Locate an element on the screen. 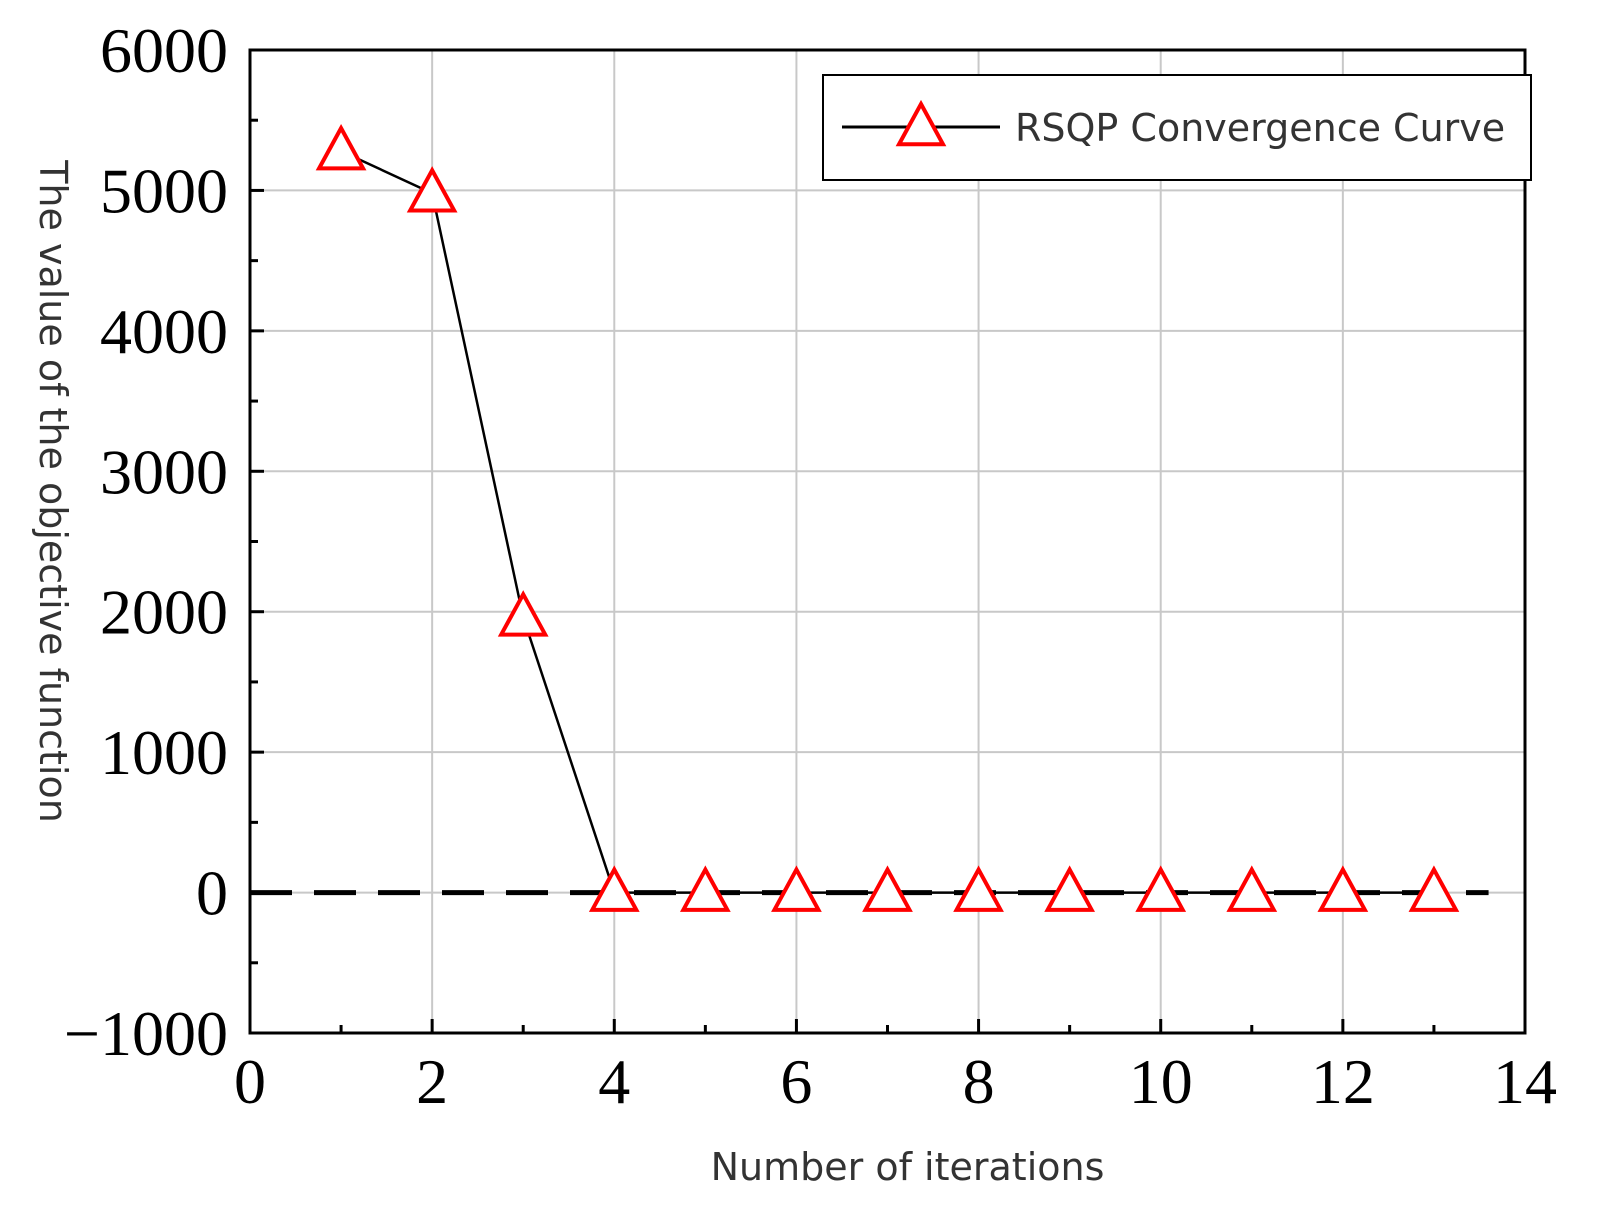 Image resolution: width=1606 pixels, height=1210 pixels. y-tick-labels: −1000 0 1000 2000 3000 4000 5000 6000 is located at coordinates (146, 542).